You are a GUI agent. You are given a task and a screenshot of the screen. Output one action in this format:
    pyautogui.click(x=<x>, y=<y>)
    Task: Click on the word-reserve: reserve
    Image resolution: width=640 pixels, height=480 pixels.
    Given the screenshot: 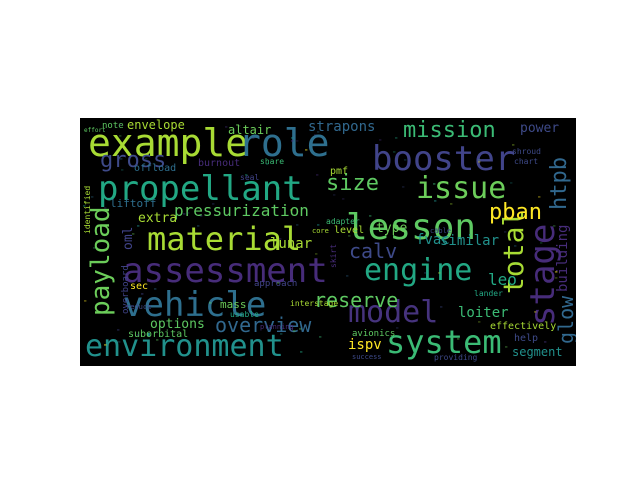 What is the action you would take?
    pyautogui.click(x=356, y=300)
    